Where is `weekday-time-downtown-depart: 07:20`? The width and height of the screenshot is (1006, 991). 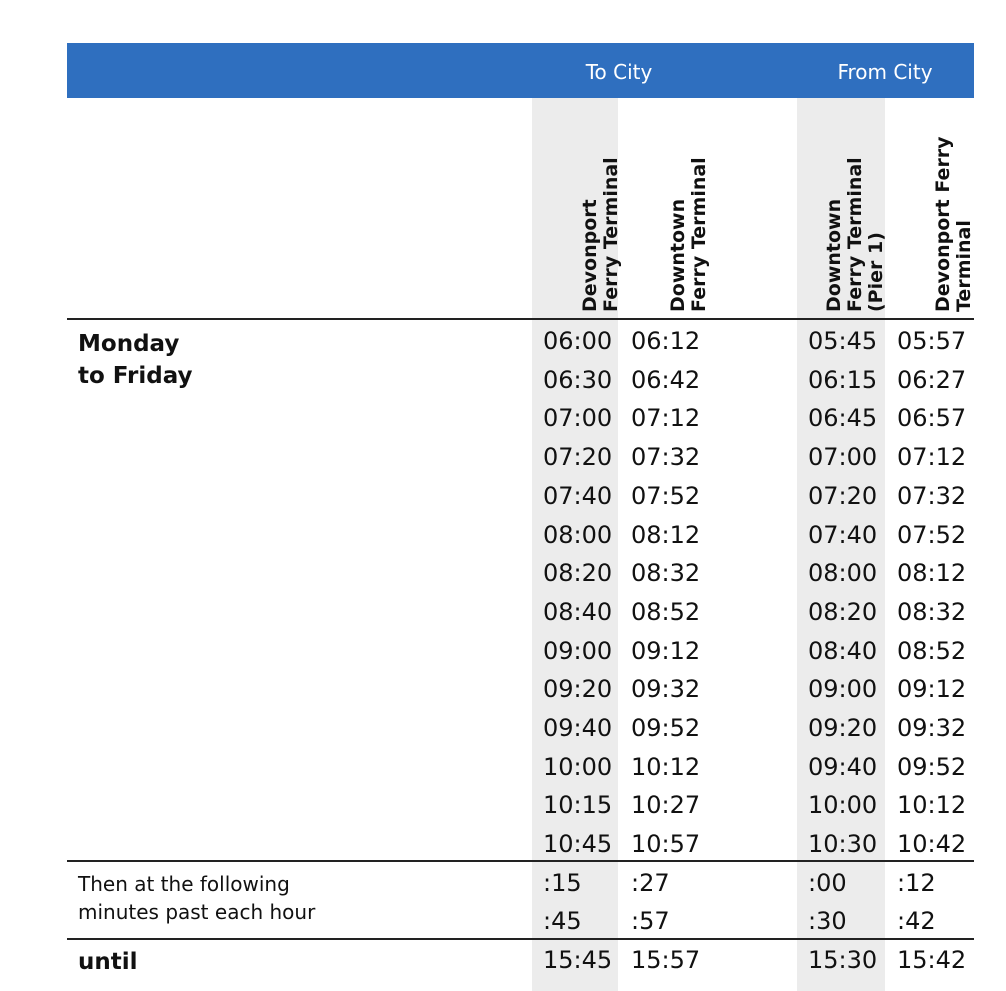 weekday-time-downtown-depart: 07:20 is located at coordinates (843, 495).